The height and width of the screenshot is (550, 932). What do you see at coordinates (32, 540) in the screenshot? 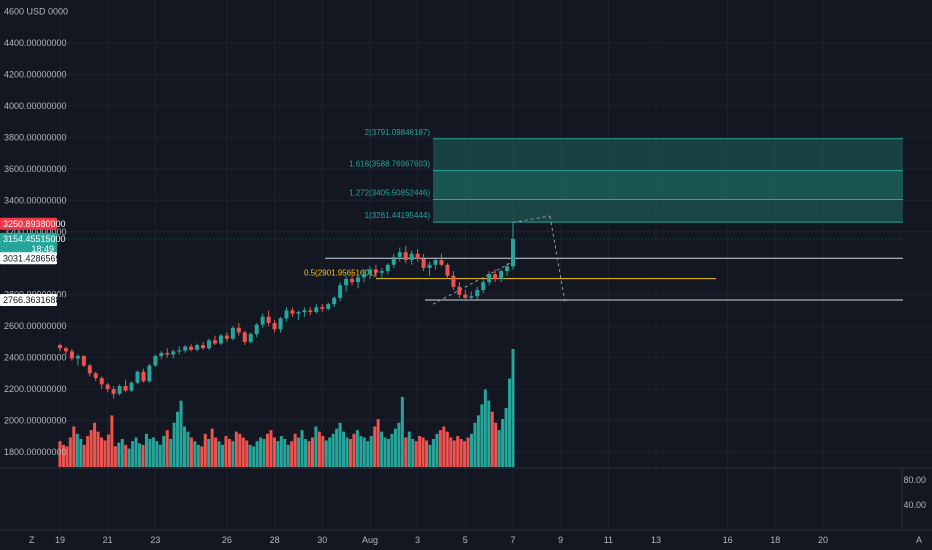
I see `zoom-icon: Z` at bounding box center [32, 540].